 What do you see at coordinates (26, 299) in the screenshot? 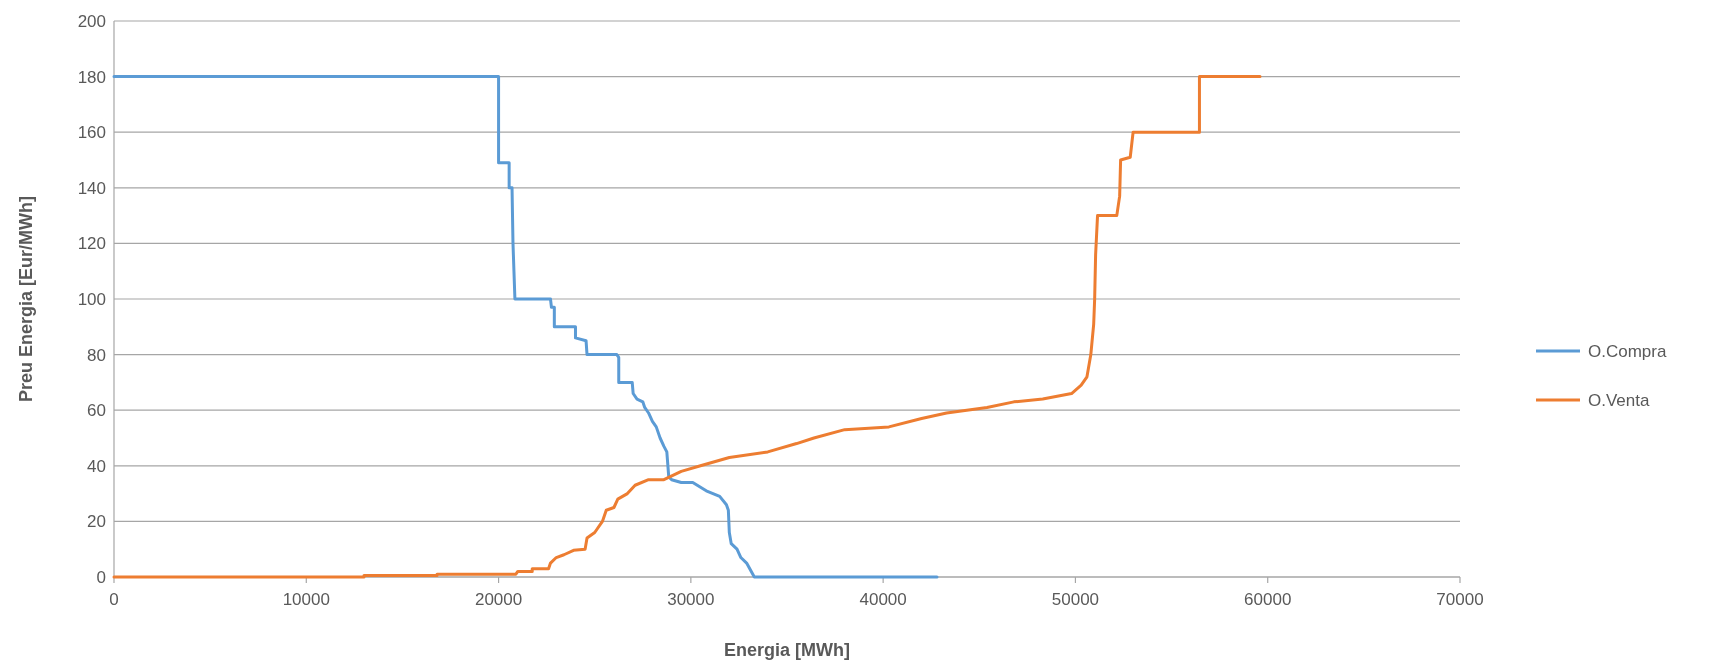
I see `y-axis-title: Preu Energia [Eur/MWh]` at bounding box center [26, 299].